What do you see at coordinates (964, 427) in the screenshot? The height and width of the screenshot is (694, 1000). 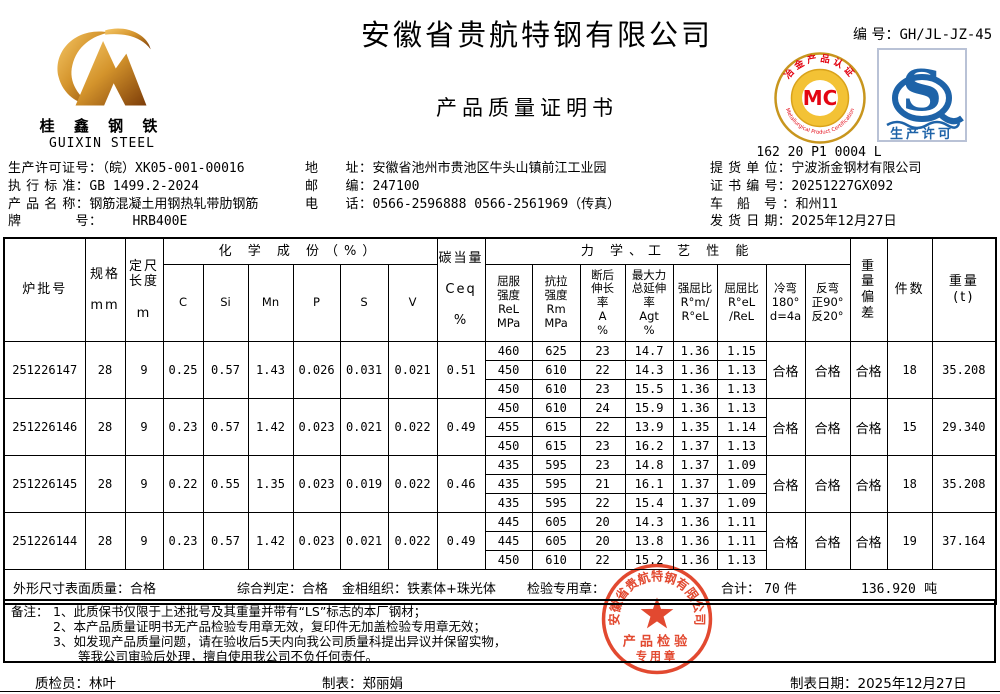 I see `table-cell: 29.340` at bounding box center [964, 427].